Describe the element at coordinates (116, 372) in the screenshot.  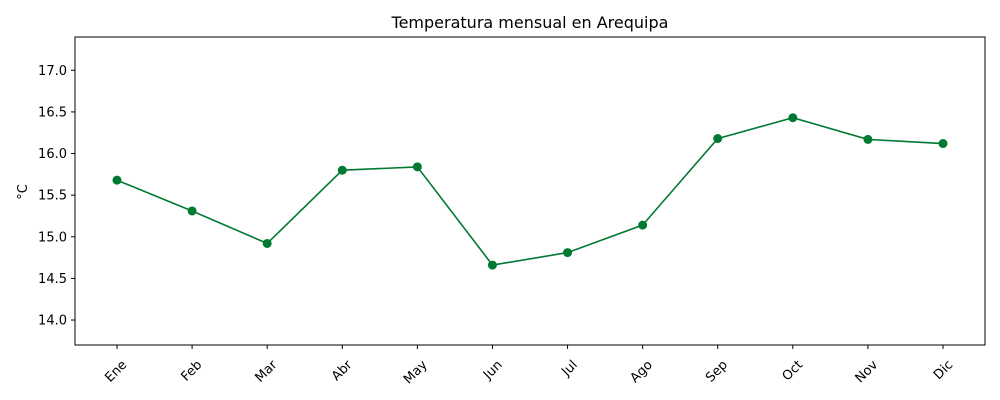
I see `x-tick-label: Ene` at that location.